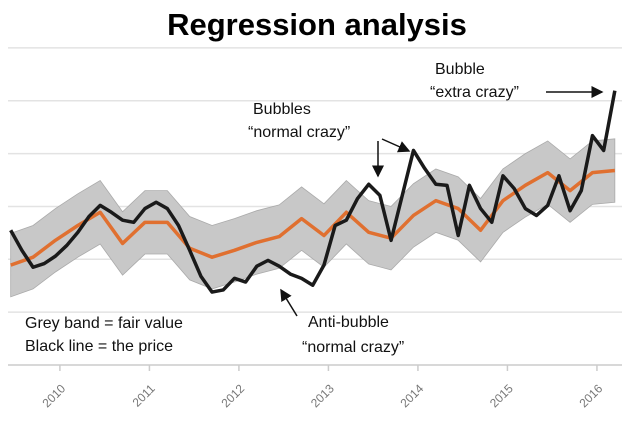  I want to click on x-tick-label: 2016, so click(591, 395).